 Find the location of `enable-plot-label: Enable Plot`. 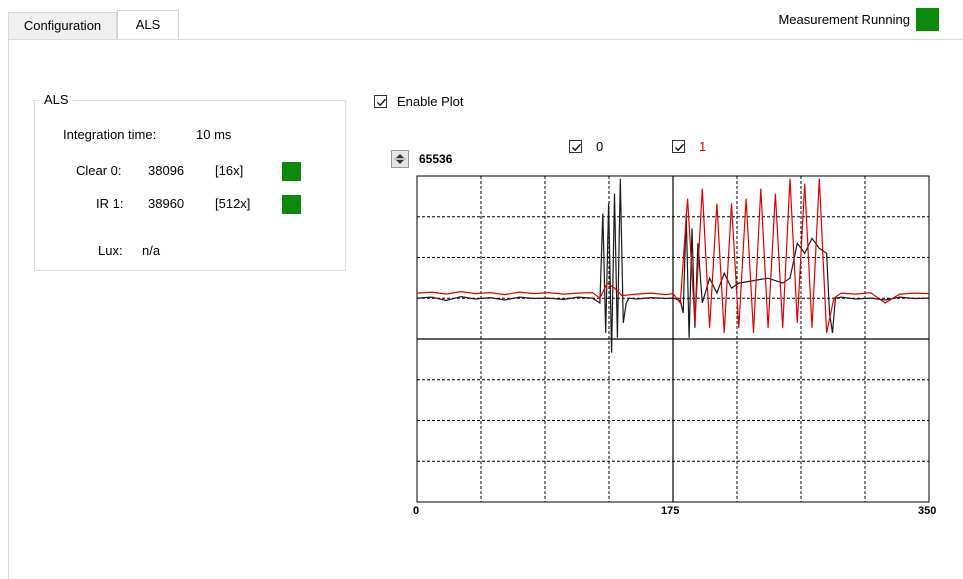

enable-plot-label: Enable Plot is located at coordinates (430, 101).